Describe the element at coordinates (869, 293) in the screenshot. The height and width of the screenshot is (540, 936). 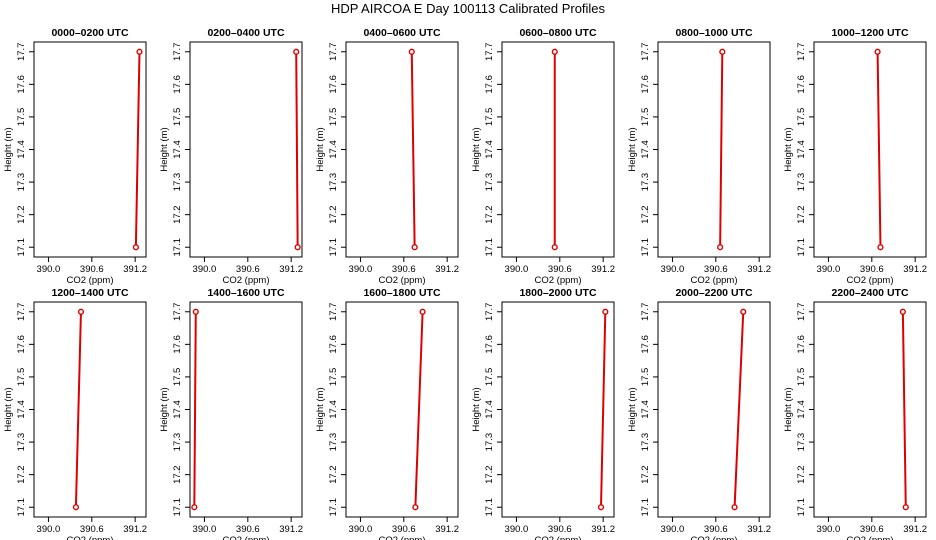
I see `panel-title: 2200–2400 UTC` at that location.